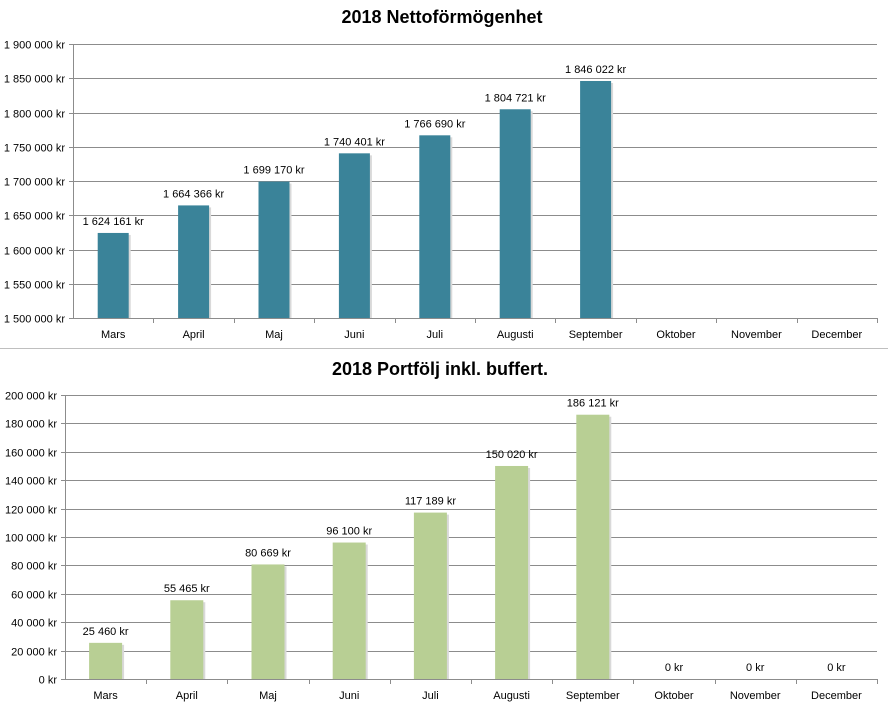 The width and height of the screenshot is (888, 707). What do you see at coordinates (31, 454) in the screenshot?
I see `y-tick-label: 160 000 kr` at bounding box center [31, 454].